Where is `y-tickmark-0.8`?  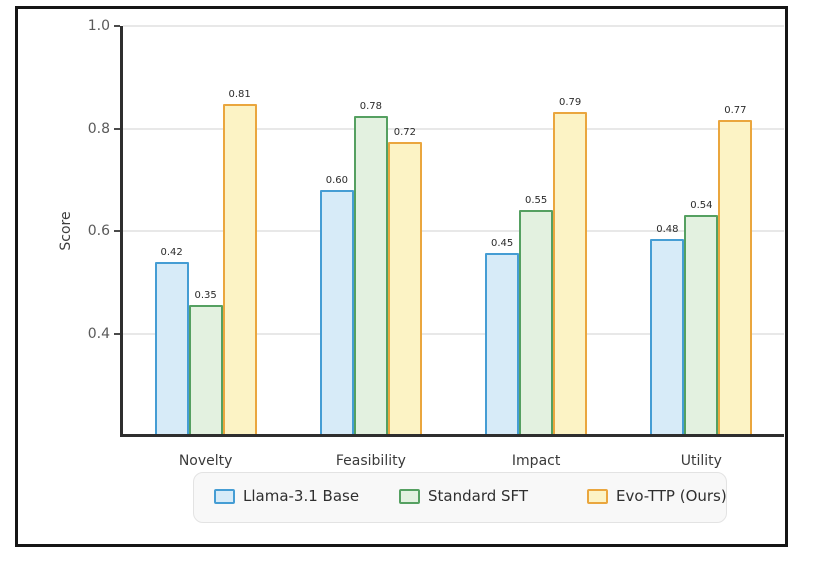 y-tickmark-0.8 is located at coordinates (117, 128).